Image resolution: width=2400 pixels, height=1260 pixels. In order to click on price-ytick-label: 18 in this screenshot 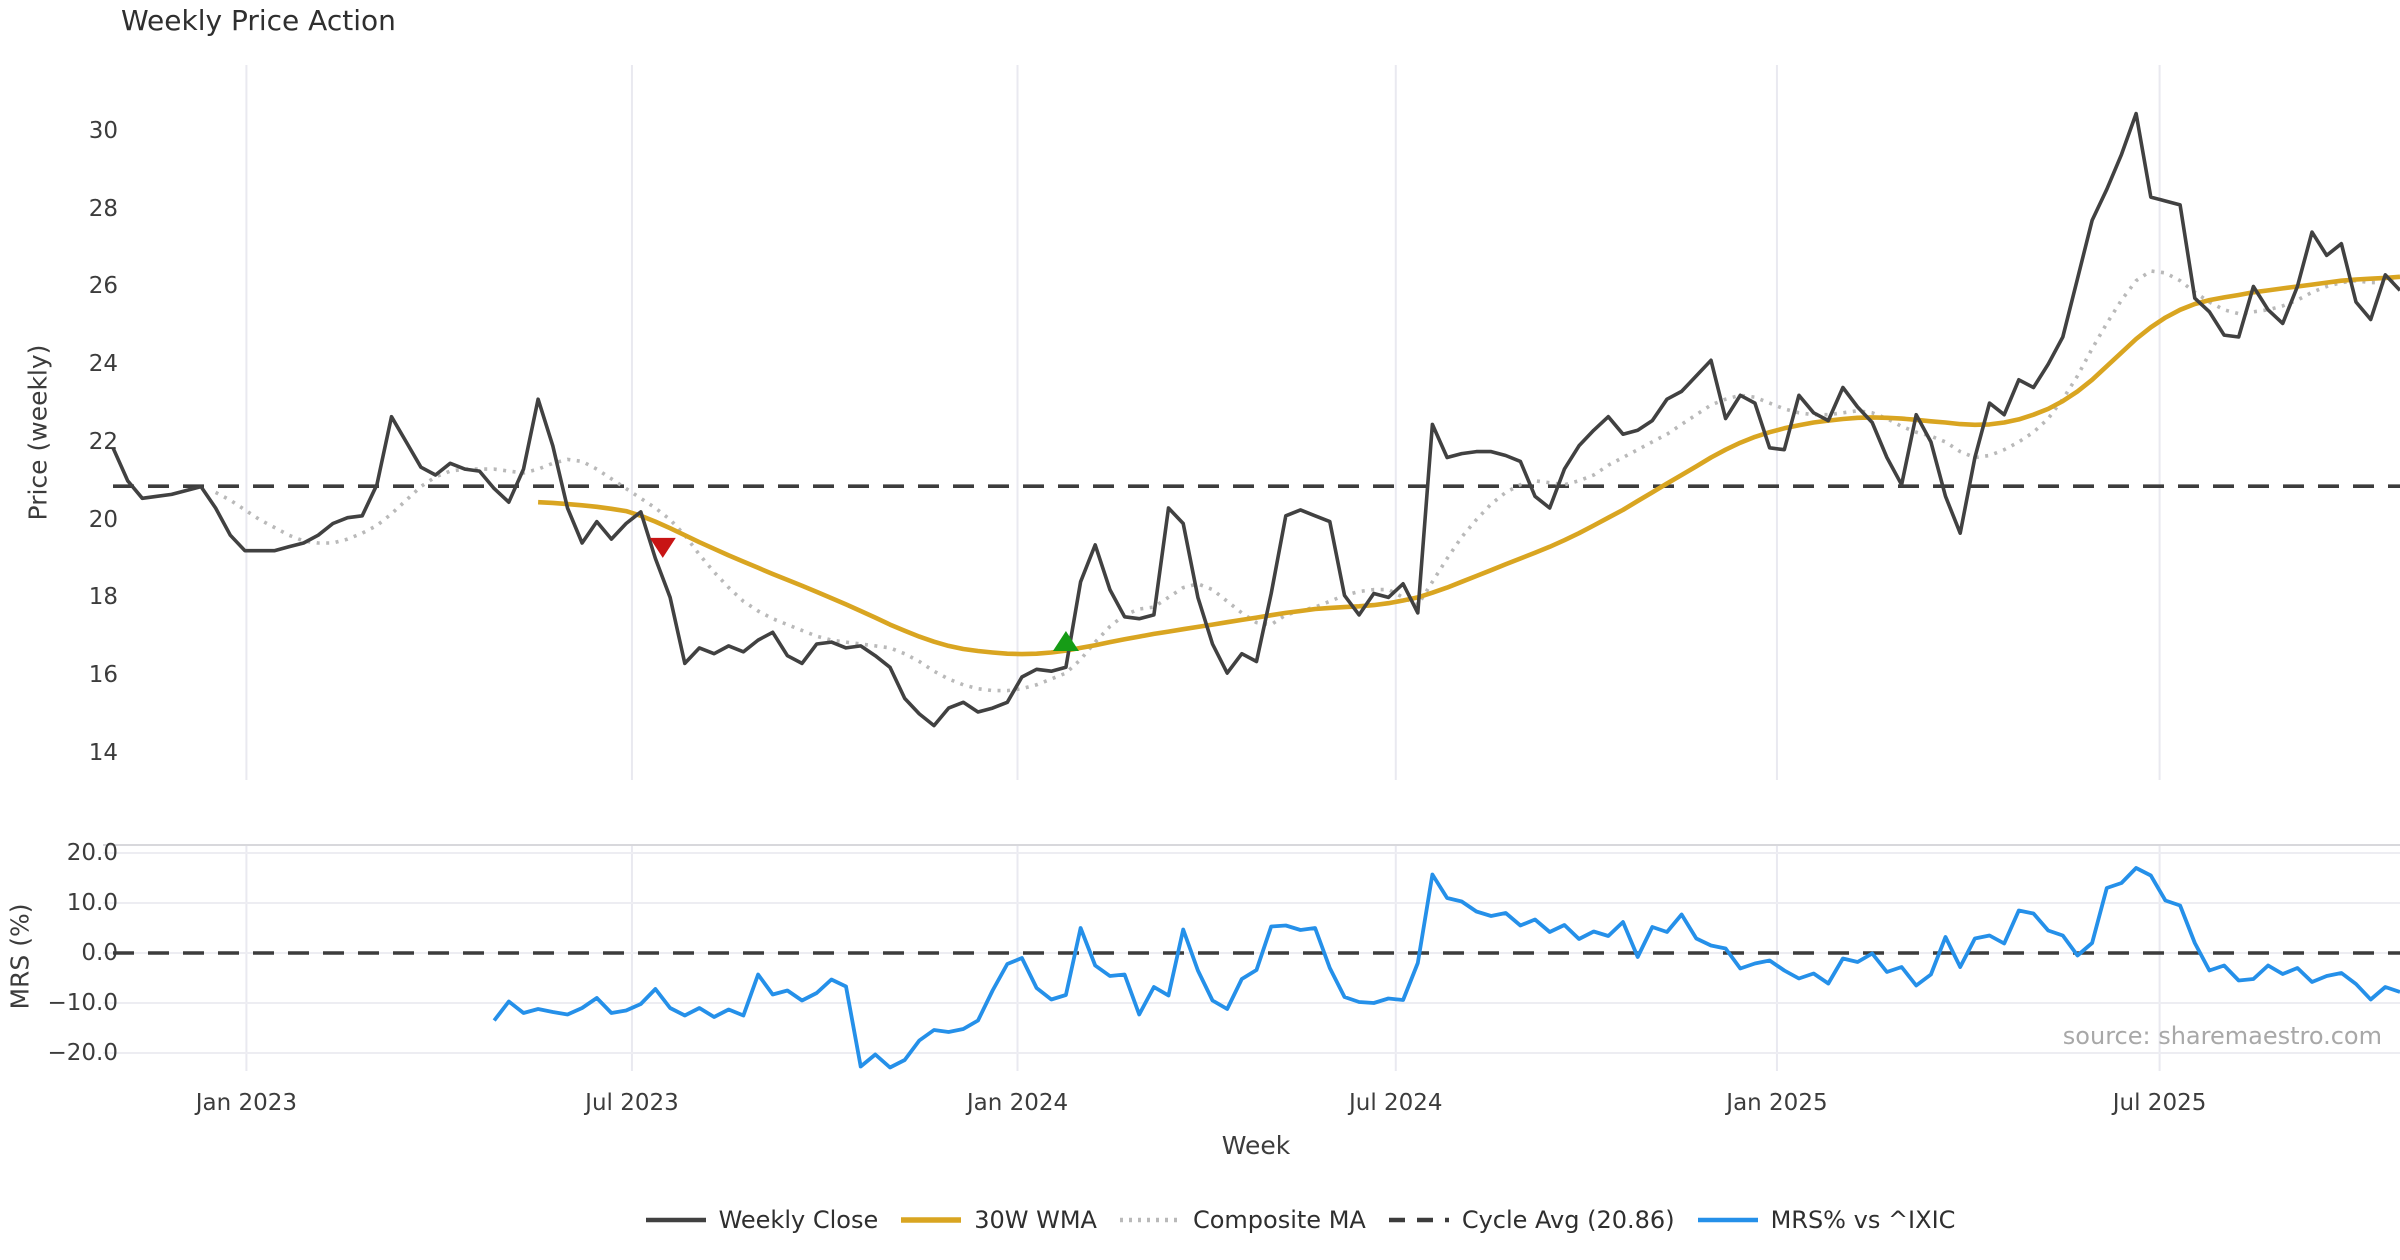, I will do `click(103, 597)`.